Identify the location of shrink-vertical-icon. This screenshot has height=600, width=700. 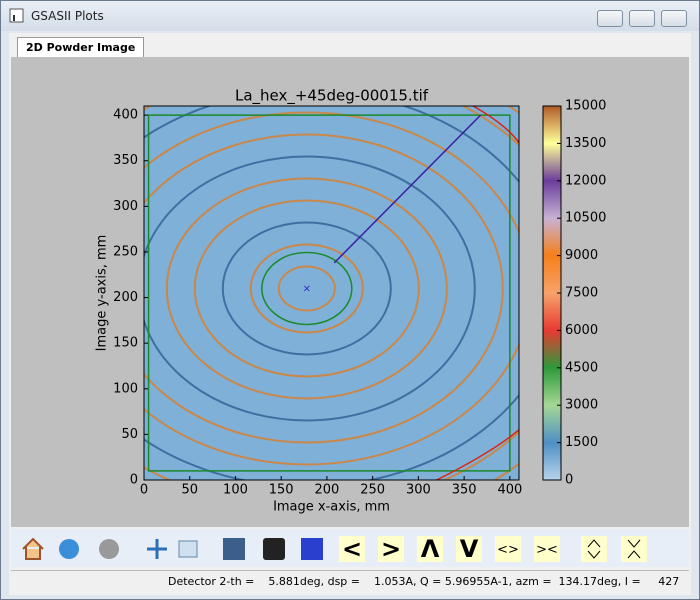
(634, 549).